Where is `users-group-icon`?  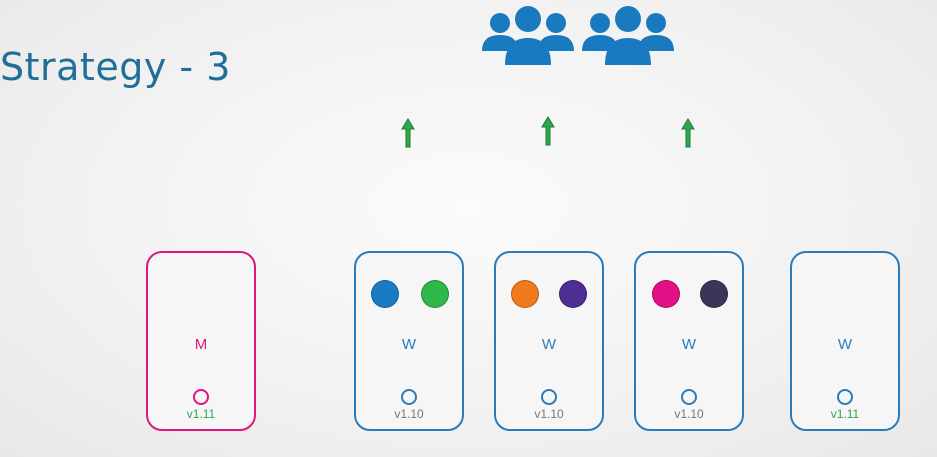 users-group-icon is located at coordinates (578, 35).